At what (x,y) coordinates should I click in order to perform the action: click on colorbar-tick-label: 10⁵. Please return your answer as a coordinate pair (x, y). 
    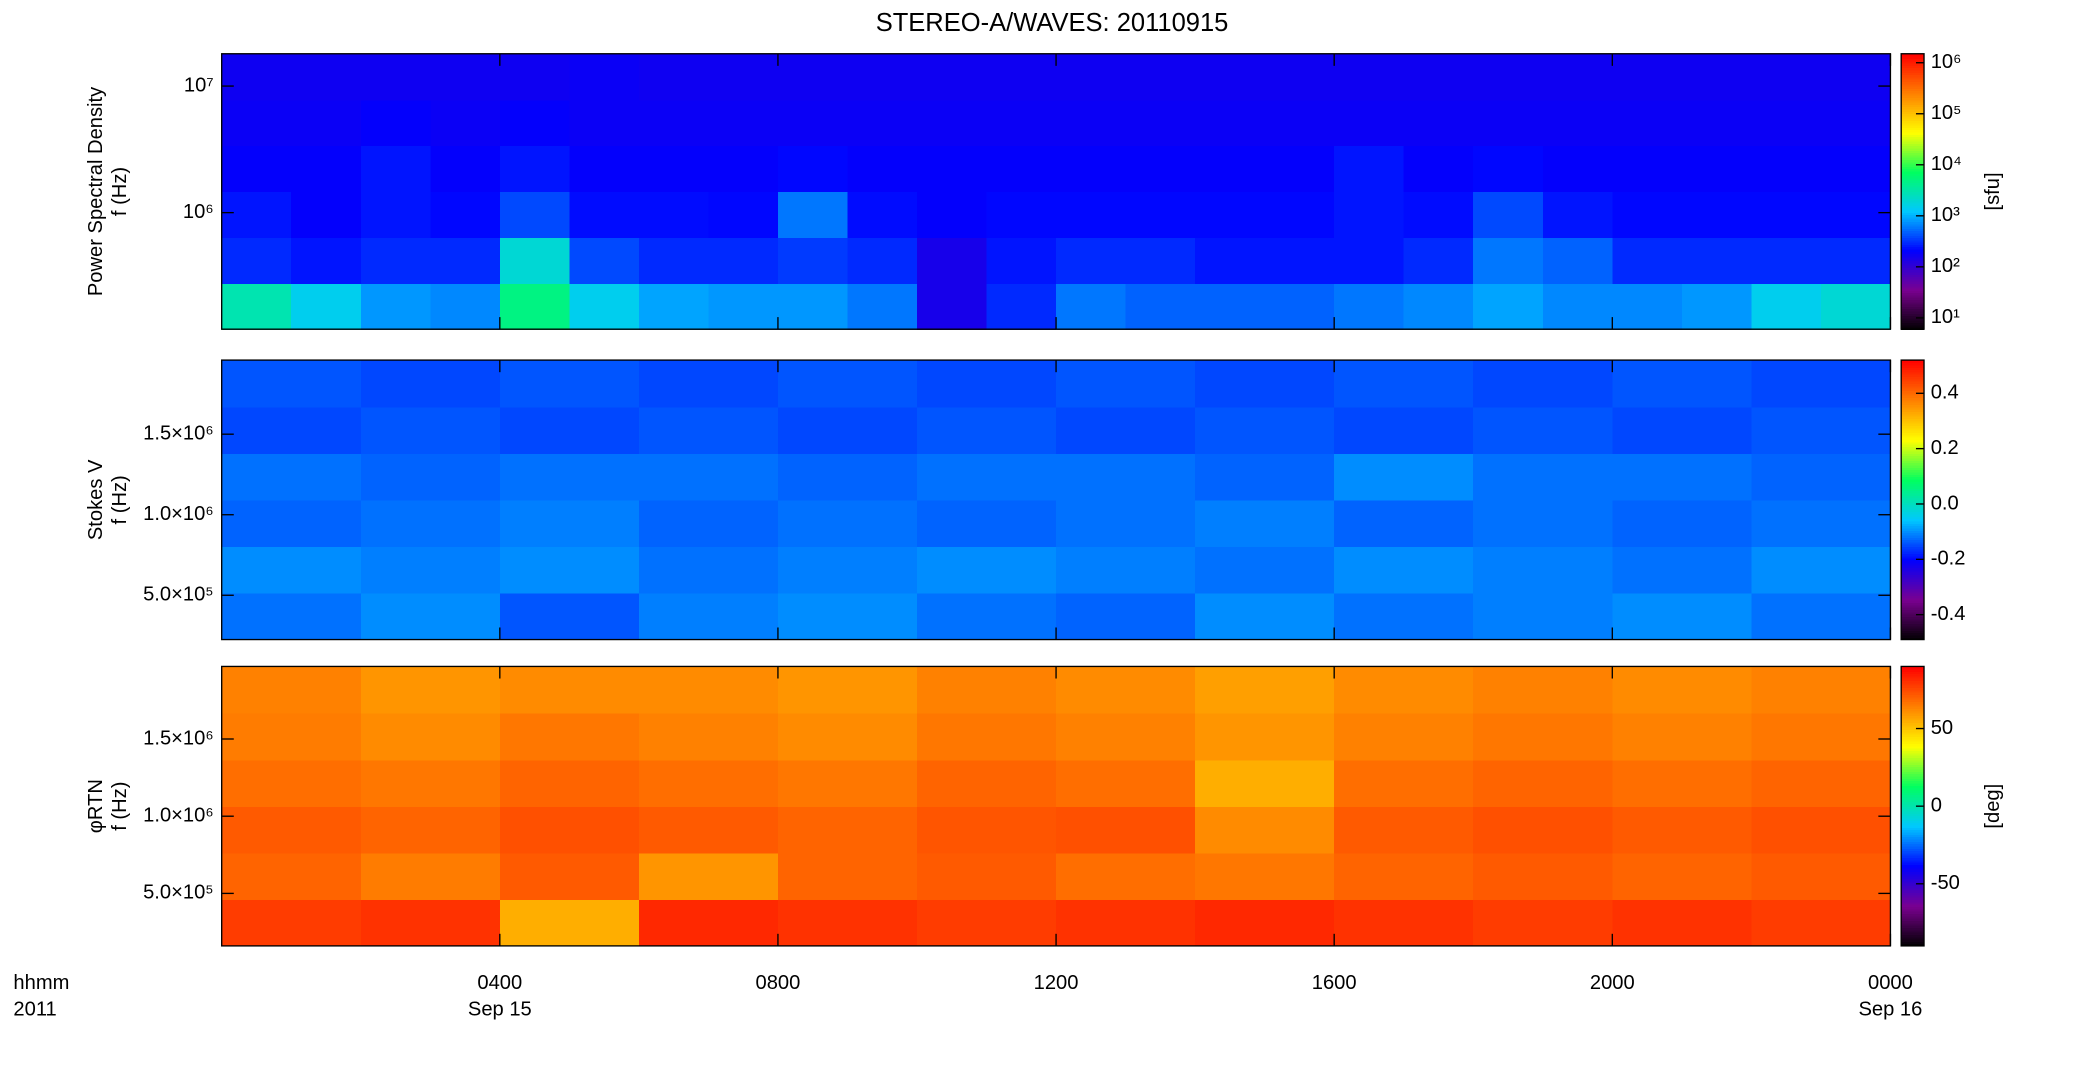
    Looking at the image, I should click on (1946, 113).